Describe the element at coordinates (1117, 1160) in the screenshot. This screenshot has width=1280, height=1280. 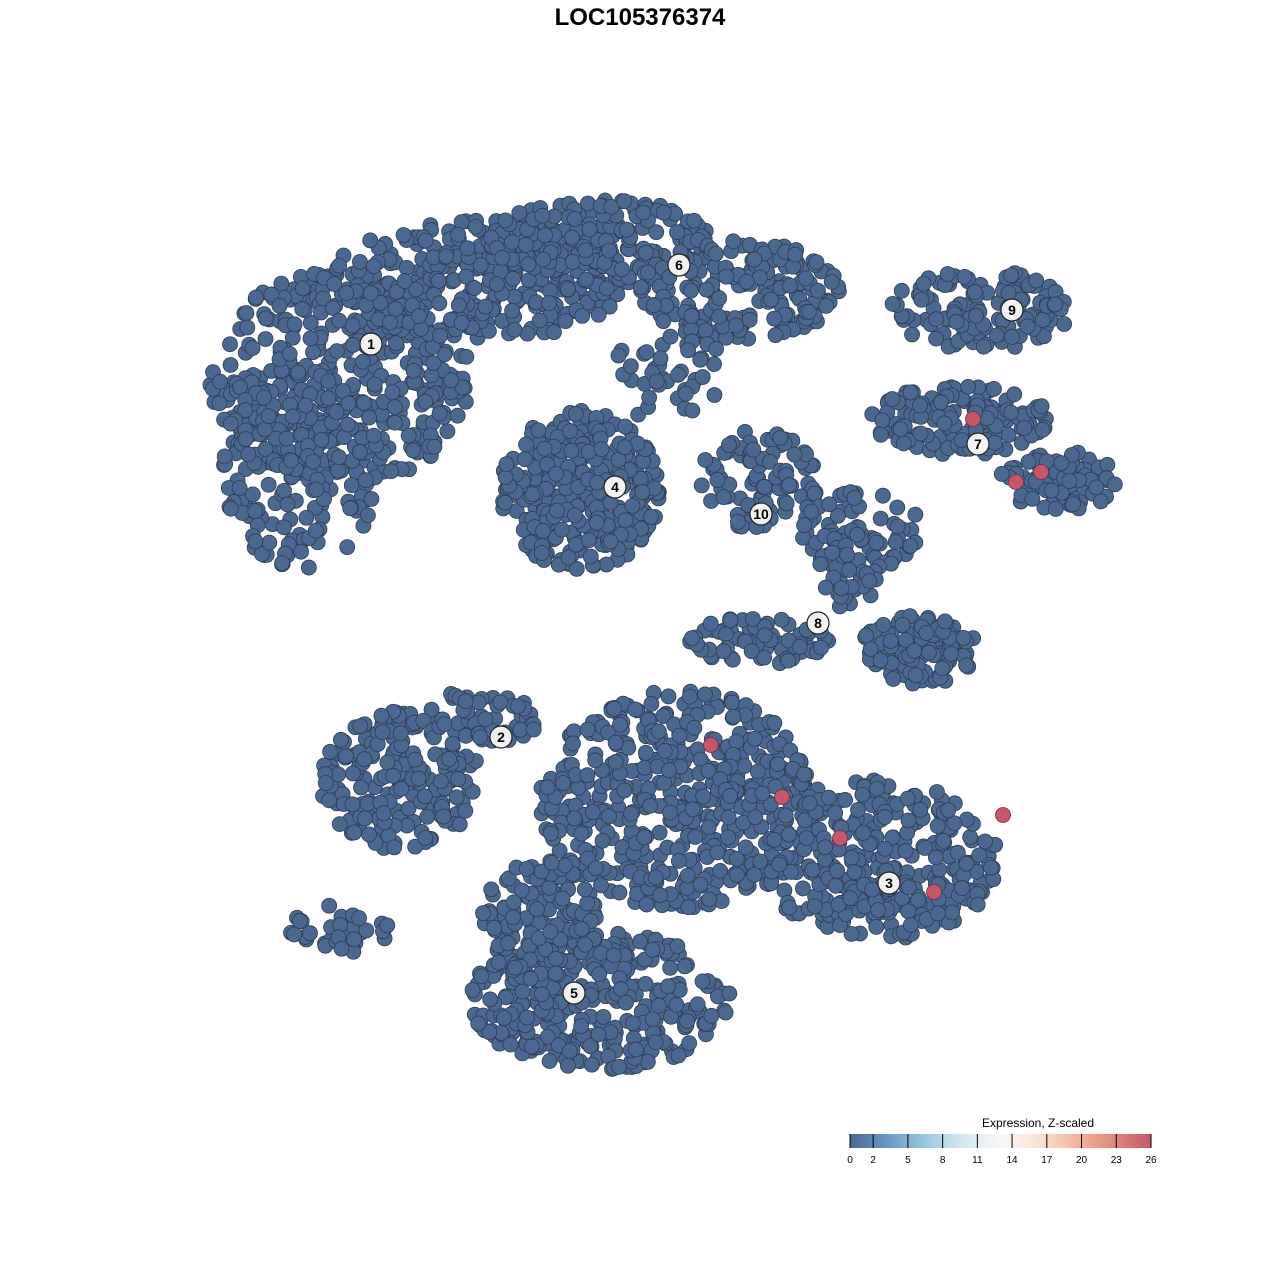
I see `legend-tick-label: 23` at that location.